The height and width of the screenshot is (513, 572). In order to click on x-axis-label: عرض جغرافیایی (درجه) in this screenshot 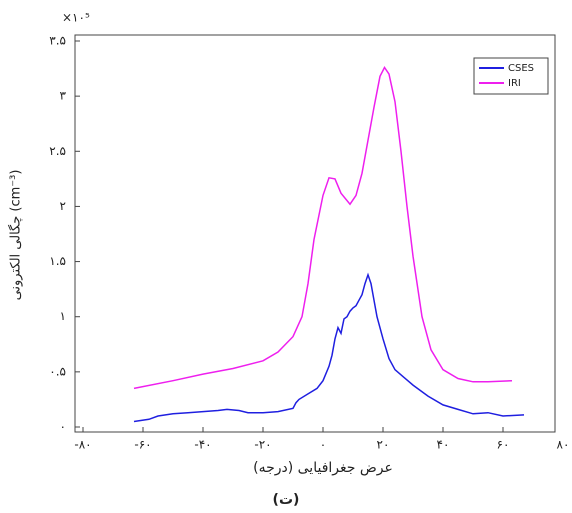, I will do `click(323, 468)`.